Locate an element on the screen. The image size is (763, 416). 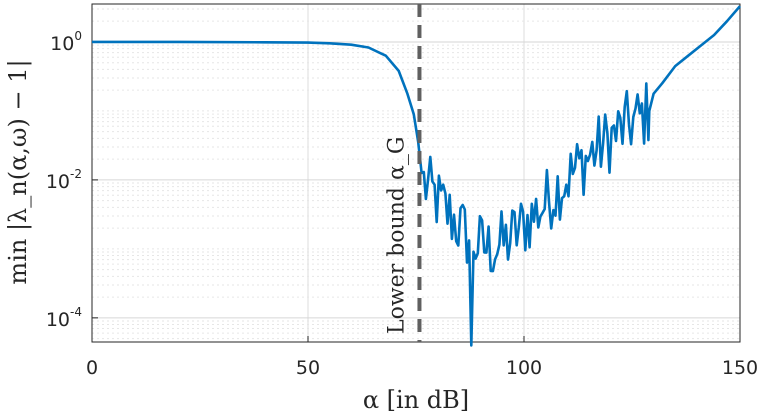
lower-bound-annotation: Lower bound α_G is located at coordinates (396, 235).